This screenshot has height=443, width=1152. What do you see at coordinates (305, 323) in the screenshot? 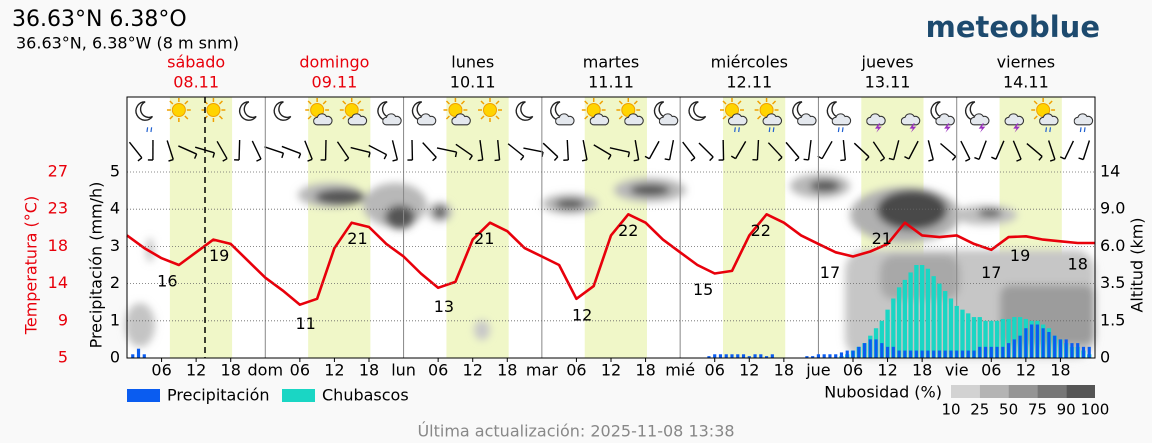
I see `temperature-extreme-label: 11` at bounding box center [305, 323].